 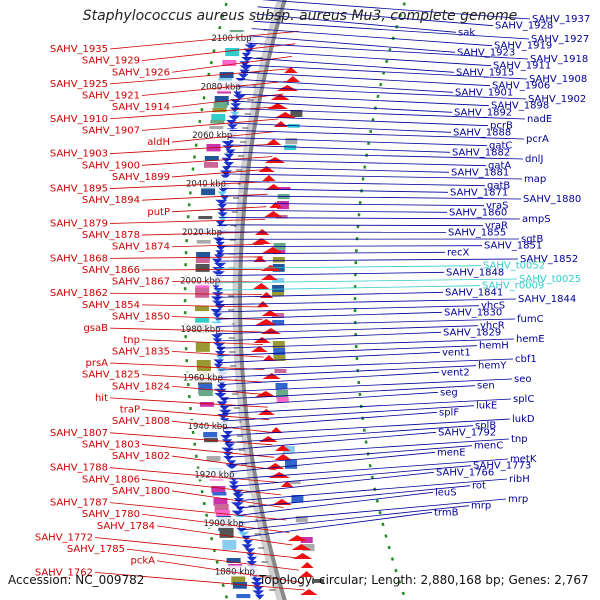 I want to click on reverse-gene-label: leuS, so click(x=446, y=492).